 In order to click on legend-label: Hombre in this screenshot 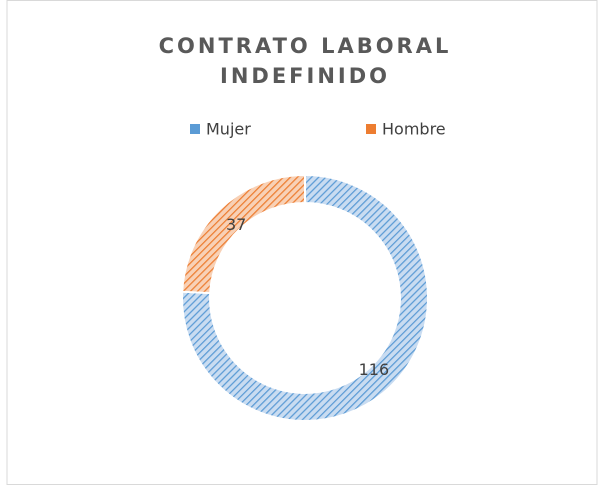, I will do `click(414, 129)`.